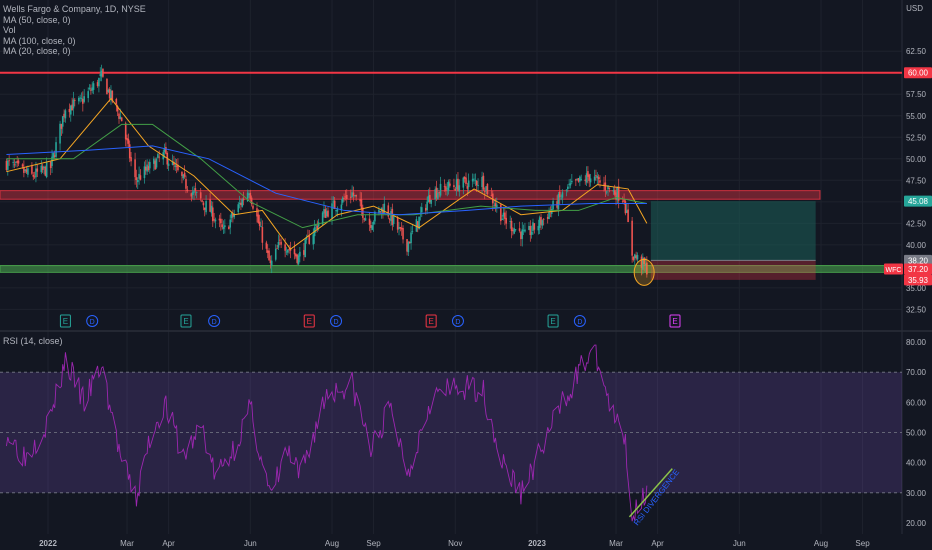 This screenshot has width=932, height=550. I want to click on price-tick-label: 50.00, so click(916, 159).